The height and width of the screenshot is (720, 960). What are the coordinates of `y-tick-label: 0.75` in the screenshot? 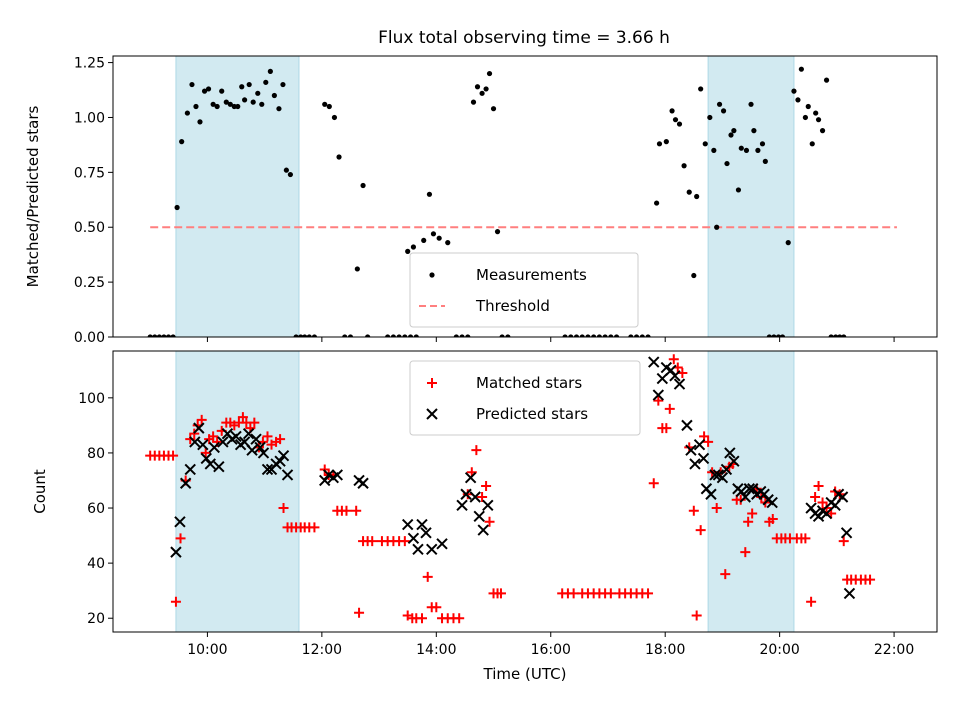 It's located at (89, 173).